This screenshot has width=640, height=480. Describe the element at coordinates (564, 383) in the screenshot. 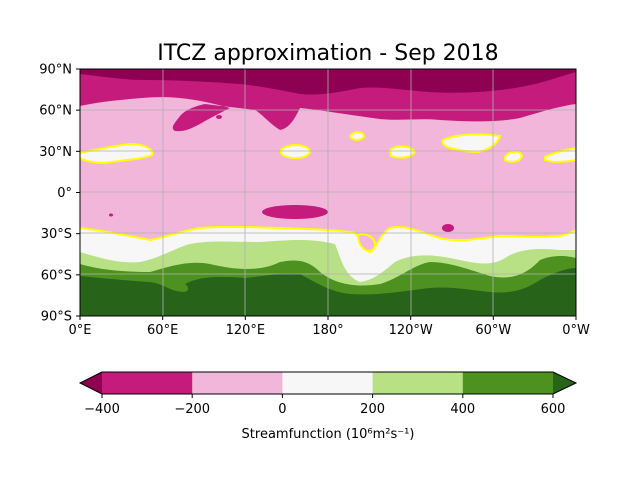

I see `colorbar-extend-high` at that location.